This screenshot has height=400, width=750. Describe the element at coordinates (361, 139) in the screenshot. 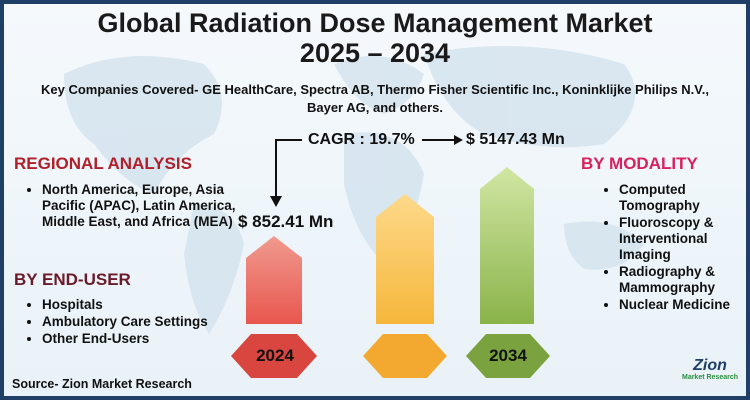

I see `cagr-label: CAGR : 19.7%` at that location.